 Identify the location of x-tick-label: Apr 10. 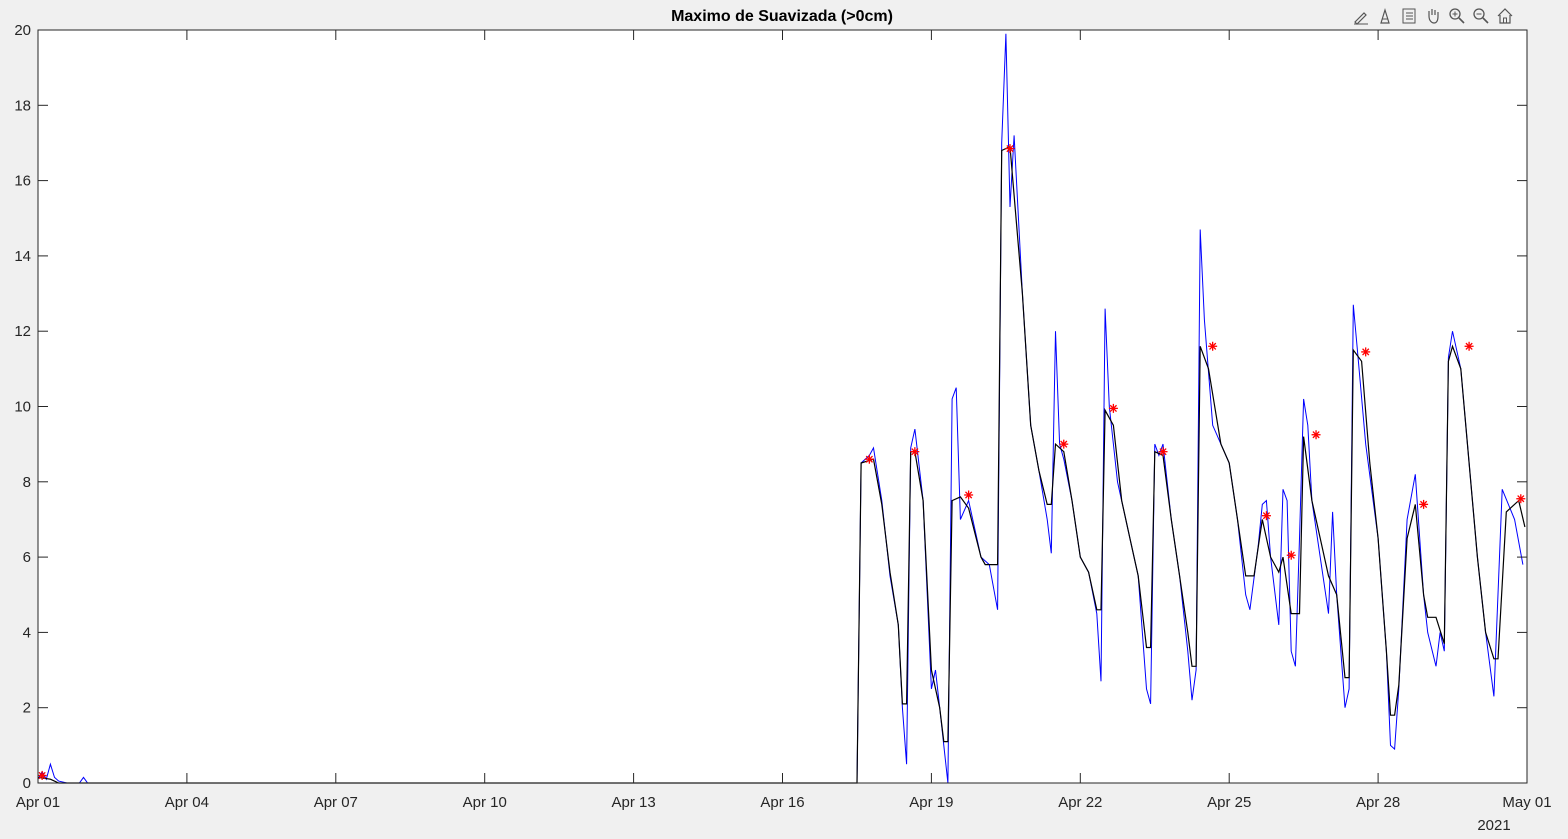
(485, 802).